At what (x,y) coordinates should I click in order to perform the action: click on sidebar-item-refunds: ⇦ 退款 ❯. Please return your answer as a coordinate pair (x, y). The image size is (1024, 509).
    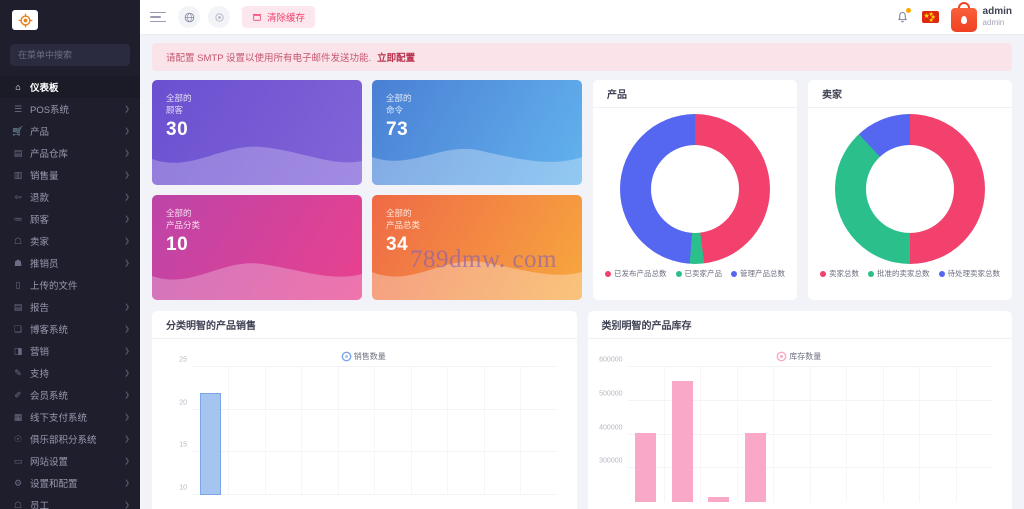
    Looking at the image, I should click on (70, 197).